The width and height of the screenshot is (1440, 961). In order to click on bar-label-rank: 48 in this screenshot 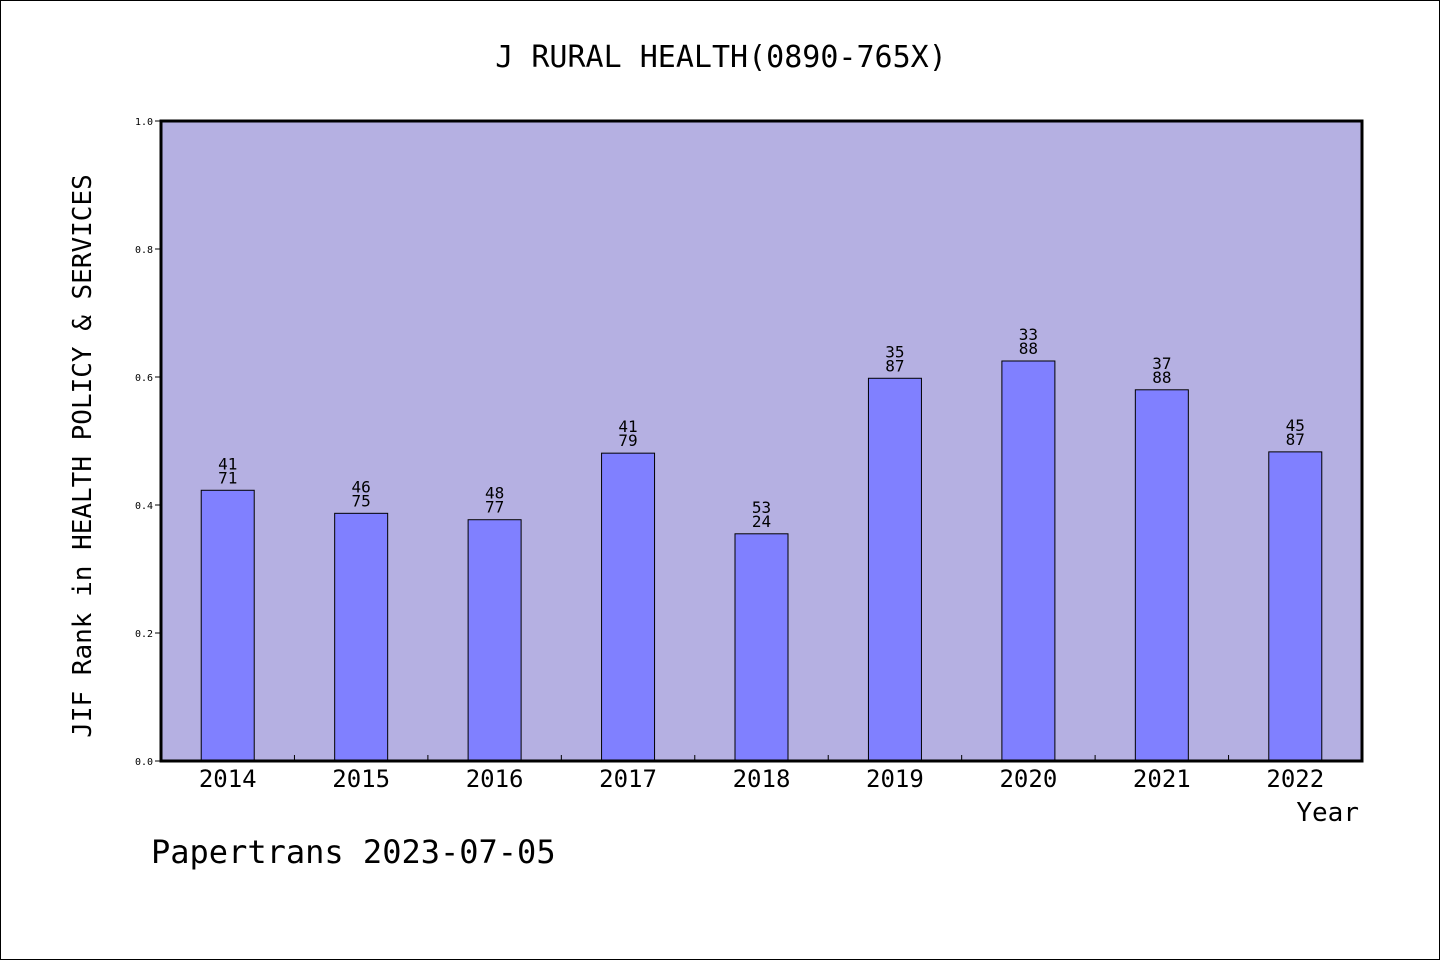, I will do `click(494, 493)`.